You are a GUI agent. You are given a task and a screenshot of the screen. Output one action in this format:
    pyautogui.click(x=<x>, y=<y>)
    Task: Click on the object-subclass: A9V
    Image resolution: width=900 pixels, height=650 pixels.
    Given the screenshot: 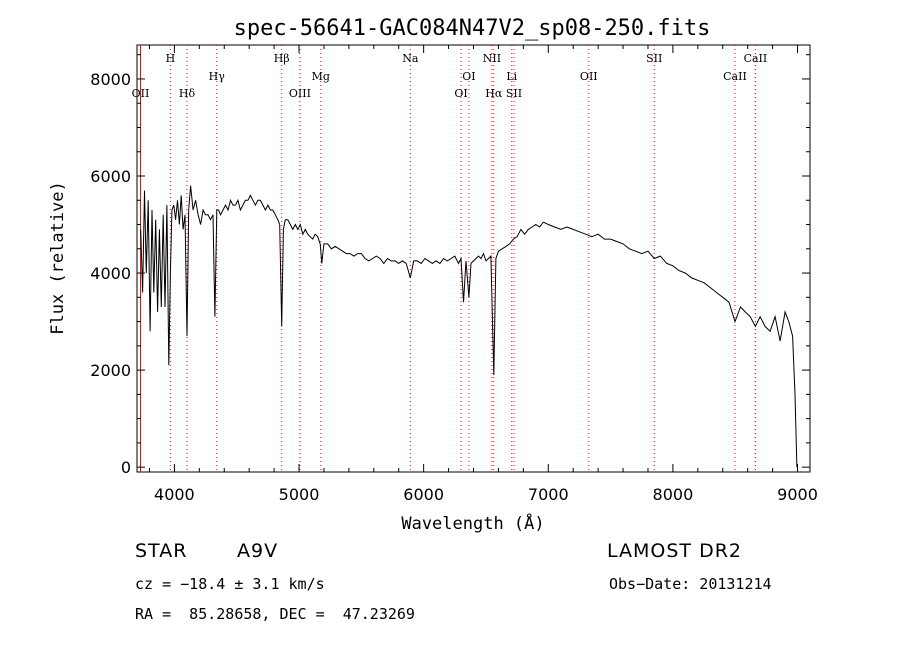 What is the action you would take?
    pyautogui.click(x=258, y=551)
    